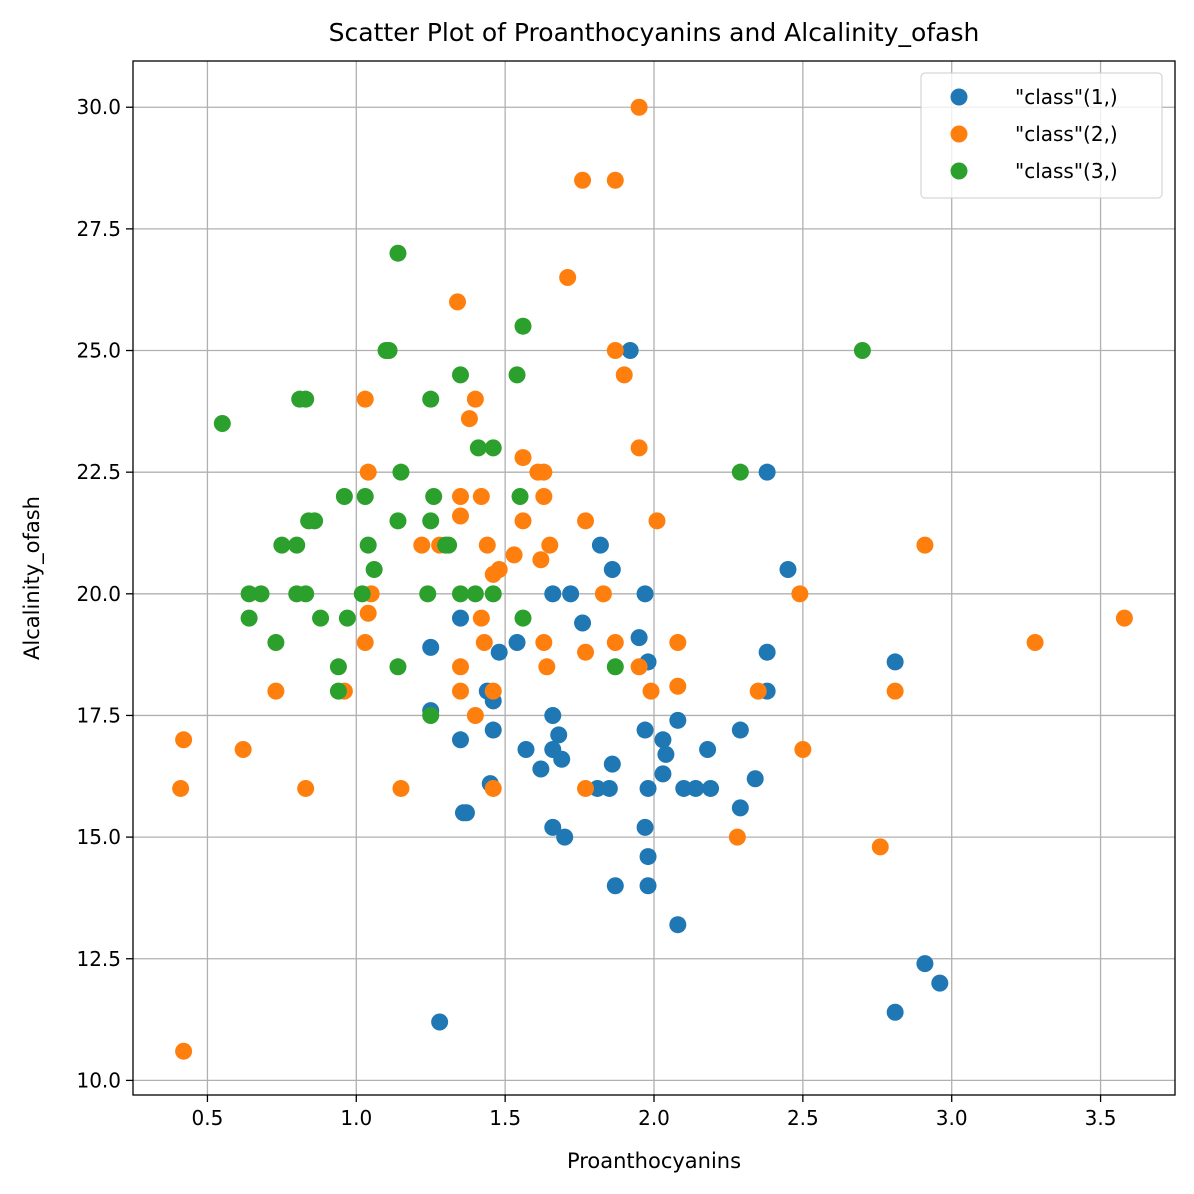 This screenshot has width=1194, height=1194. I want to click on y-tick-label: 15.0, so click(98, 837).